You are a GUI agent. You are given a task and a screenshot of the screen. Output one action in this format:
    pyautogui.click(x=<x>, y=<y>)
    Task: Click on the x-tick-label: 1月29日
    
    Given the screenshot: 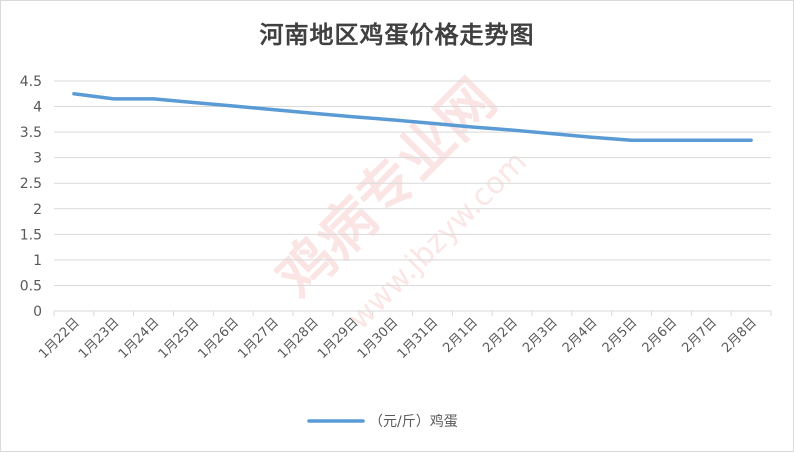 What is the action you would take?
    pyautogui.click(x=338, y=338)
    